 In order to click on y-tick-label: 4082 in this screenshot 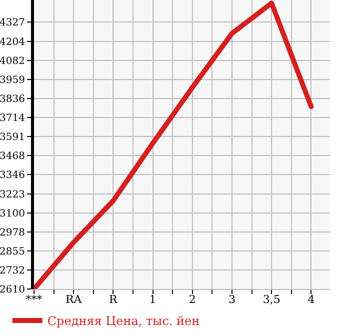, I will do `click(12, 61)`.